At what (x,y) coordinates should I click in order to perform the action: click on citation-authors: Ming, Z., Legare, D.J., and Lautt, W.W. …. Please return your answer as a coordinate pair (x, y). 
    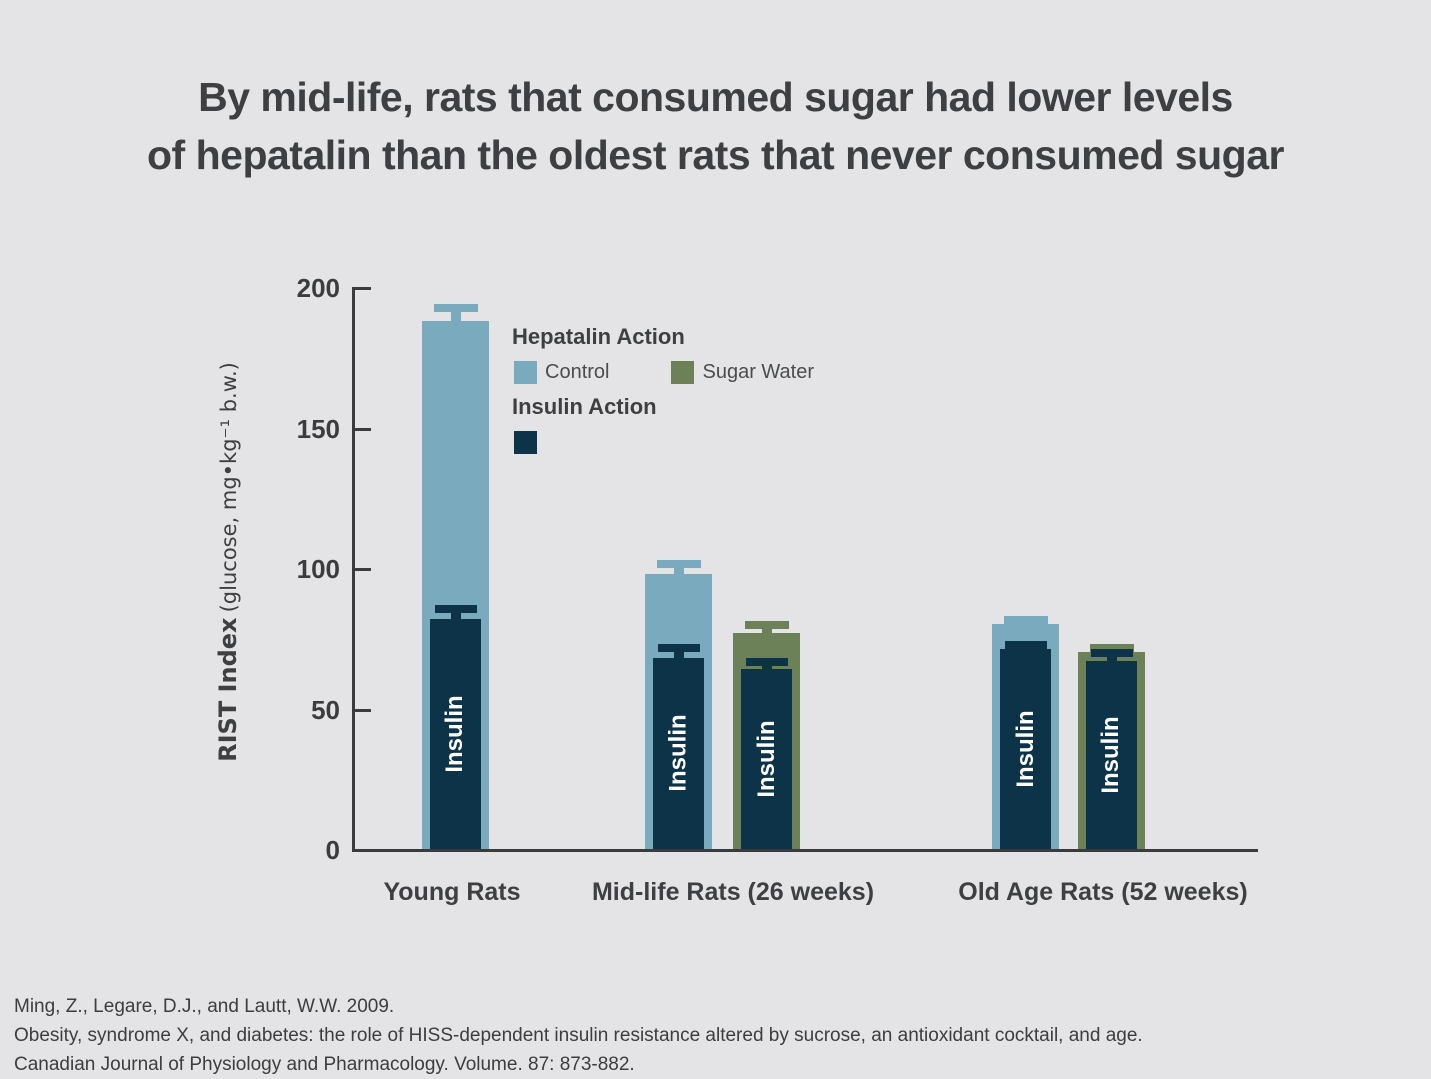
    Looking at the image, I should click on (704, 1006).